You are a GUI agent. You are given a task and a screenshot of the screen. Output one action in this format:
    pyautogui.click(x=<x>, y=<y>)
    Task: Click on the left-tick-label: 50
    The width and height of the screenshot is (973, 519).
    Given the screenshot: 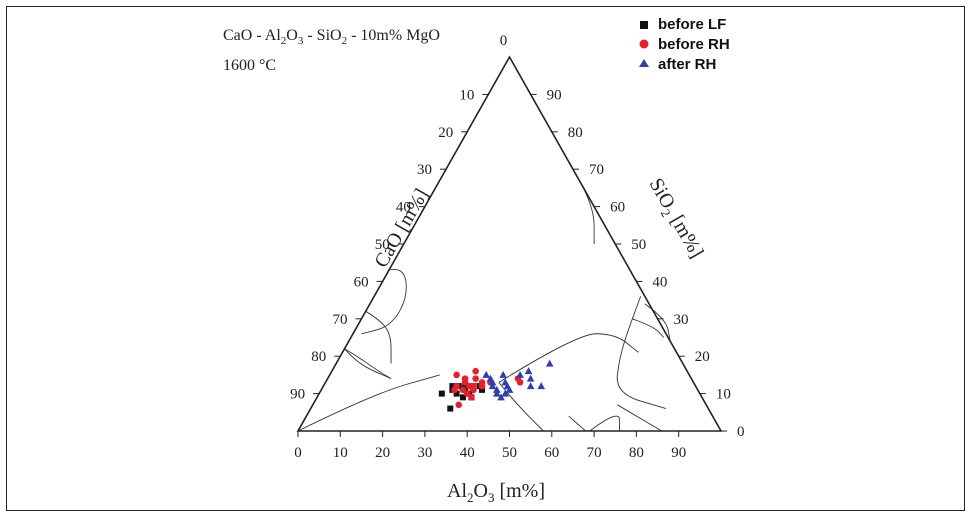 What is the action you would take?
    pyautogui.click(x=382, y=245)
    